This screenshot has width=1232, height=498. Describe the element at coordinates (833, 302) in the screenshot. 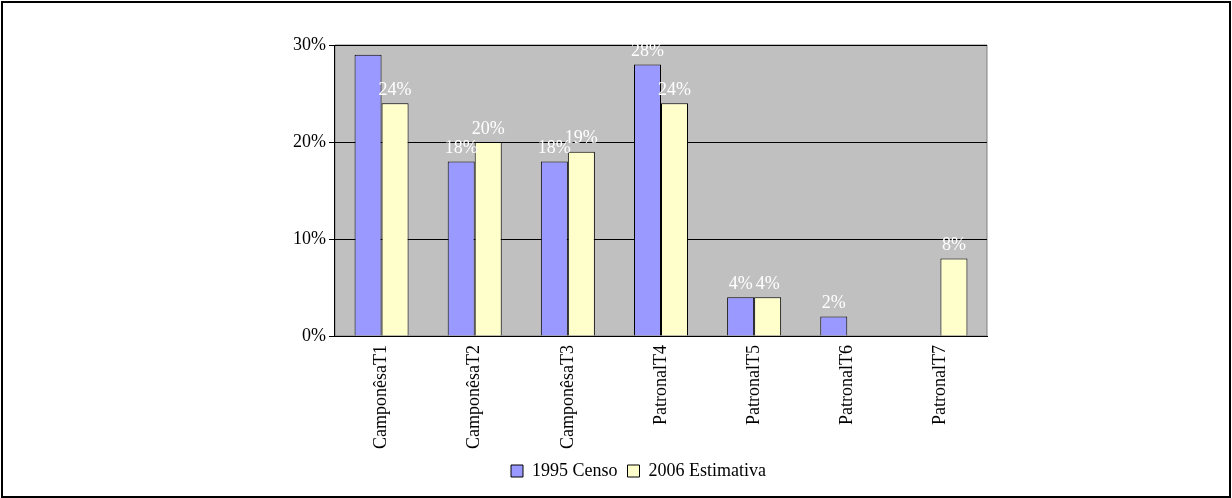

I see `data-label: 2%` at that location.